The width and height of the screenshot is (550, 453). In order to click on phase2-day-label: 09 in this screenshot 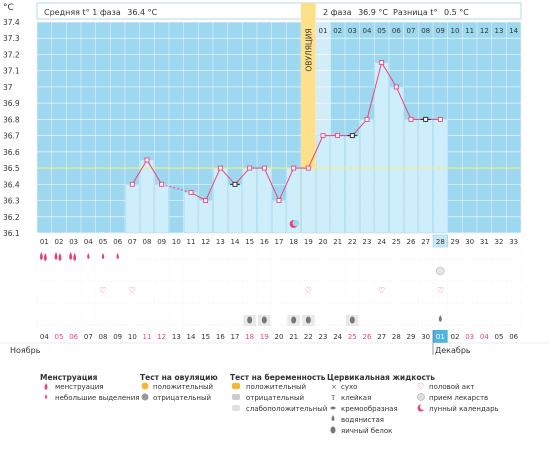, I will do `click(440, 31)`.